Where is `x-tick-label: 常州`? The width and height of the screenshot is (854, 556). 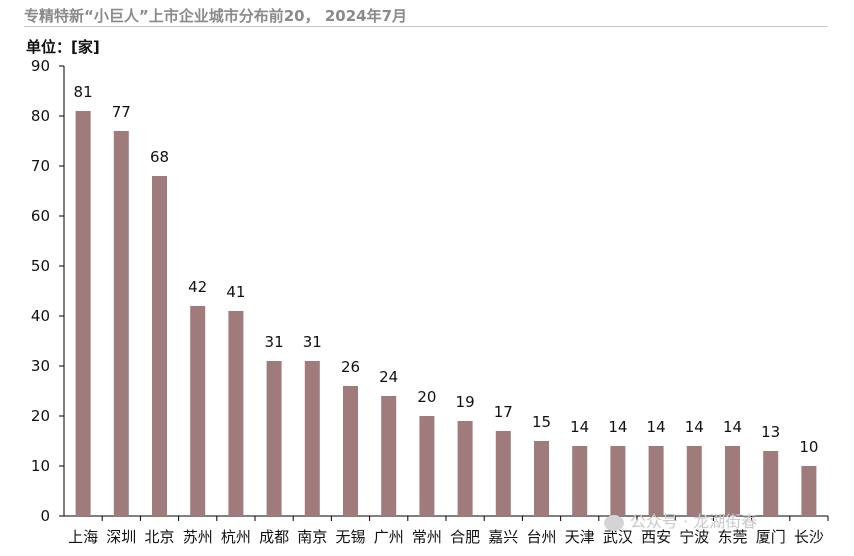
x-tick-label: 常州 is located at coordinates (427, 537).